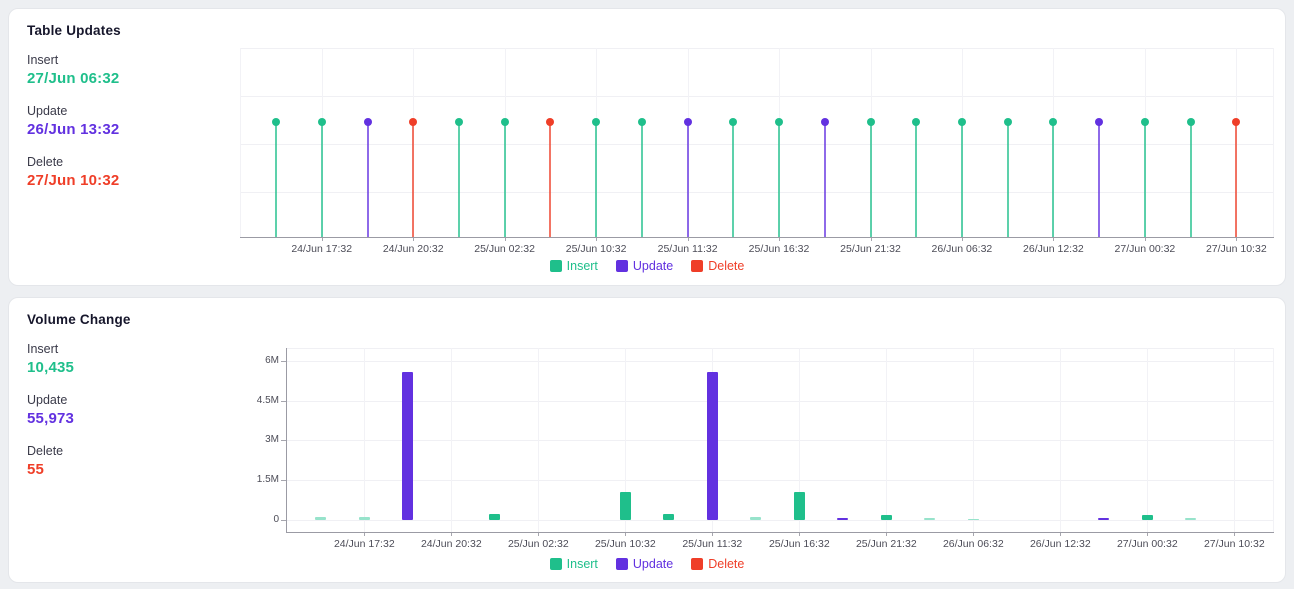  Describe the element at coordinates (870, 249) in the screenshot. I see `x-tick-label: 25/Jun 21:32` at that location.